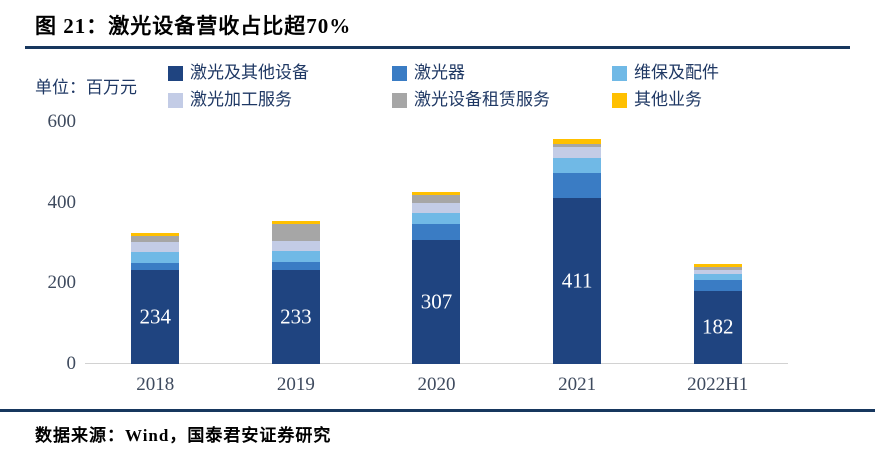 The width and height of the screenshot is (875, 474). What do you see at coordinates (436, 384) in the screenshot?
I see `x-tick-label: 2020` at bounding box center [436, 384].